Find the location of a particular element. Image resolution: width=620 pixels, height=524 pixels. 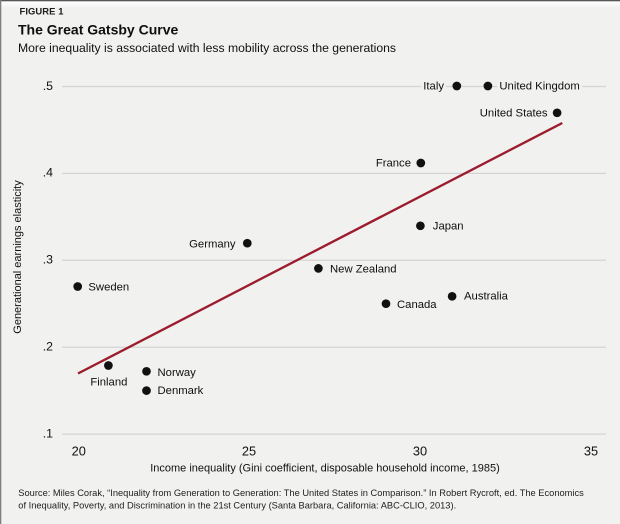

svg-text: Japan is located at coordinates (448, 227).